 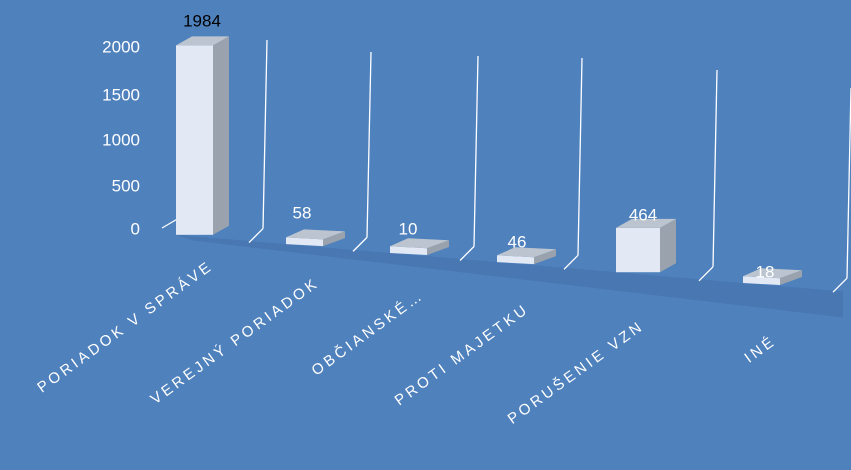 I want to click on data-label: 10, so click(x=408, y=228).